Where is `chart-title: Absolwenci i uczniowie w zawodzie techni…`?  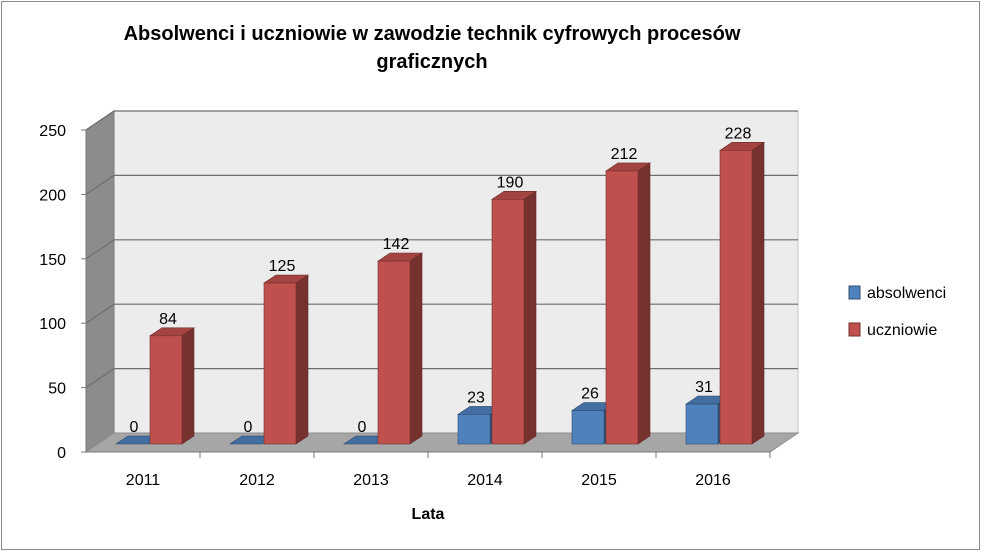 chart-title: Absolwenci i uczniowie w zawodzie techni… is located at coordinates (432, 48).